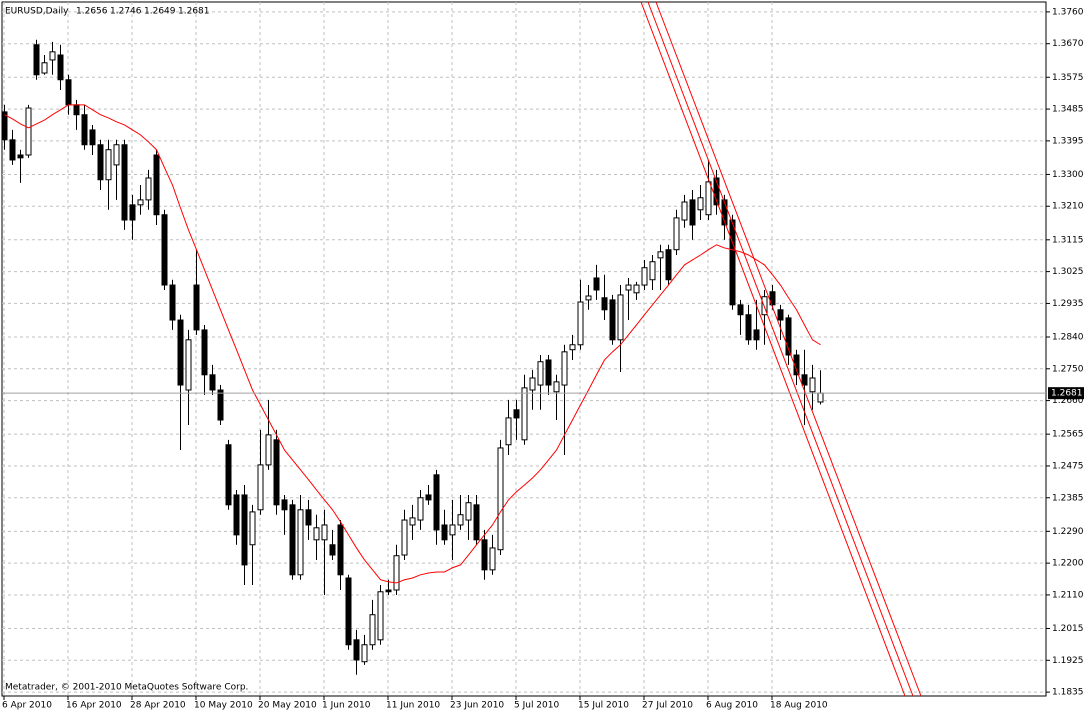  What do you see at coordinates (1068, 141) in the screenshot?
I see `y-tick-label: 1.3395` at bounding box center [1068, 141].